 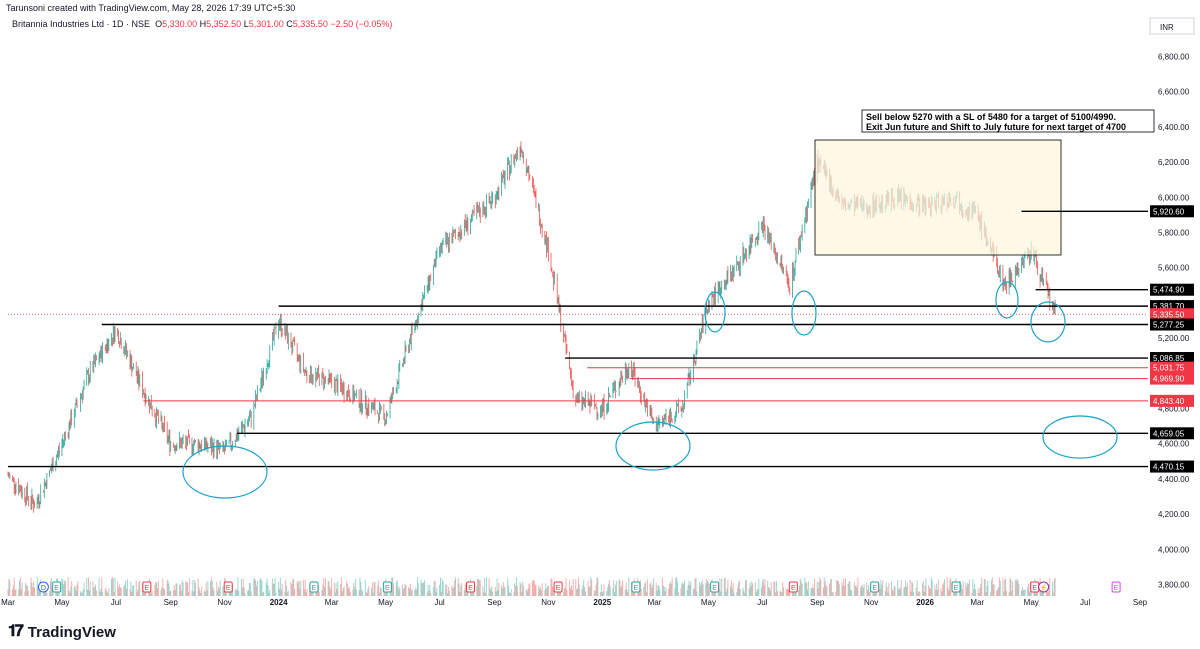 What do you see at coordinates (579, 587) in the screenshot?
I see `event-markers: D E E E E E E E E E E E E E ⚡ E` at bounding box center [579, 587].